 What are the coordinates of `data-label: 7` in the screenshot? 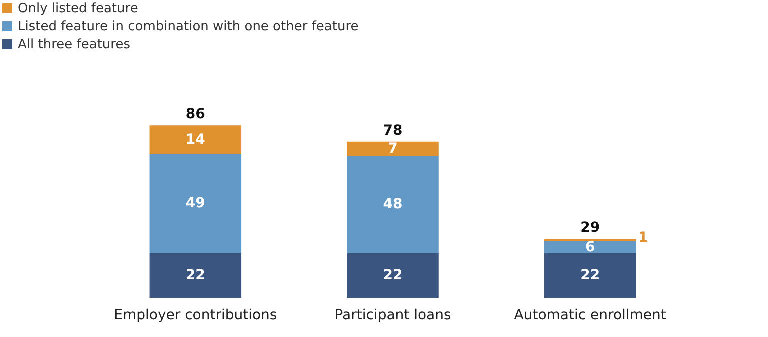 It's located at (393, 148).